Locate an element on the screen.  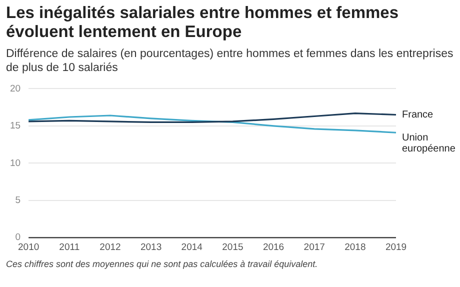
x-tick-label: 2018 is located at coordinates (355, 247).